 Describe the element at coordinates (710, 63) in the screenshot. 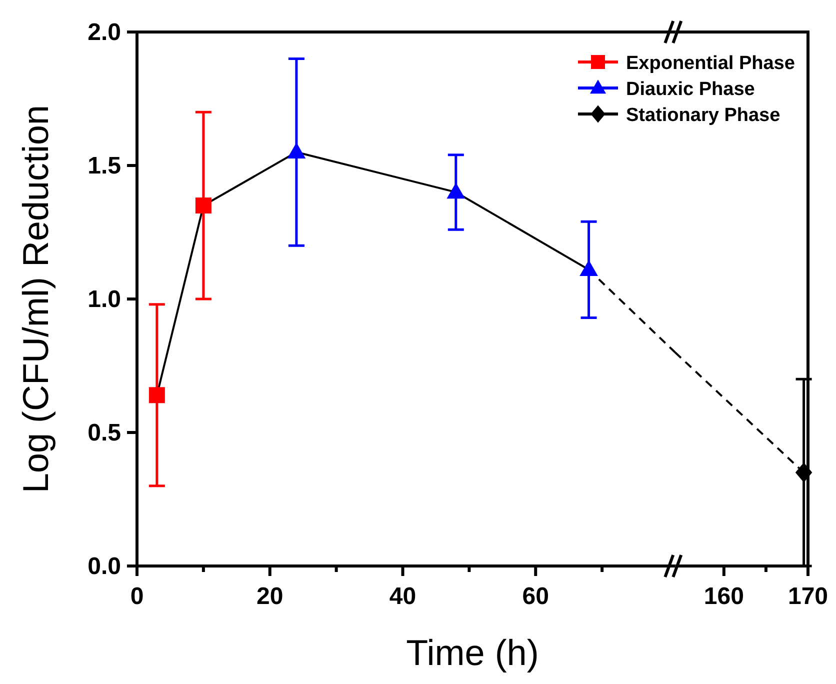

I see `legend-label: Exponential Phase` at that location.